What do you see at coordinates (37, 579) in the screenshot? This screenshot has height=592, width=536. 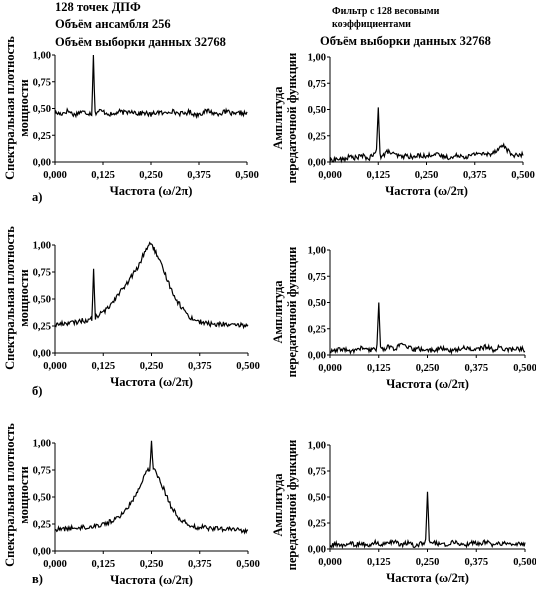 I see `panel-label: в)` at bounding box center [37, 579].